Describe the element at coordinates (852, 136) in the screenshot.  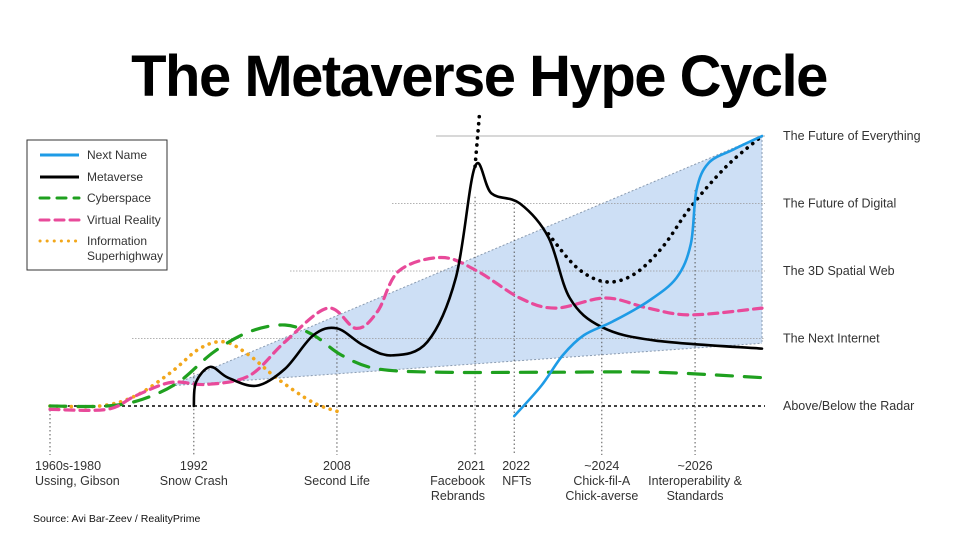
I see `level-label: The Future of Everything` at that location.